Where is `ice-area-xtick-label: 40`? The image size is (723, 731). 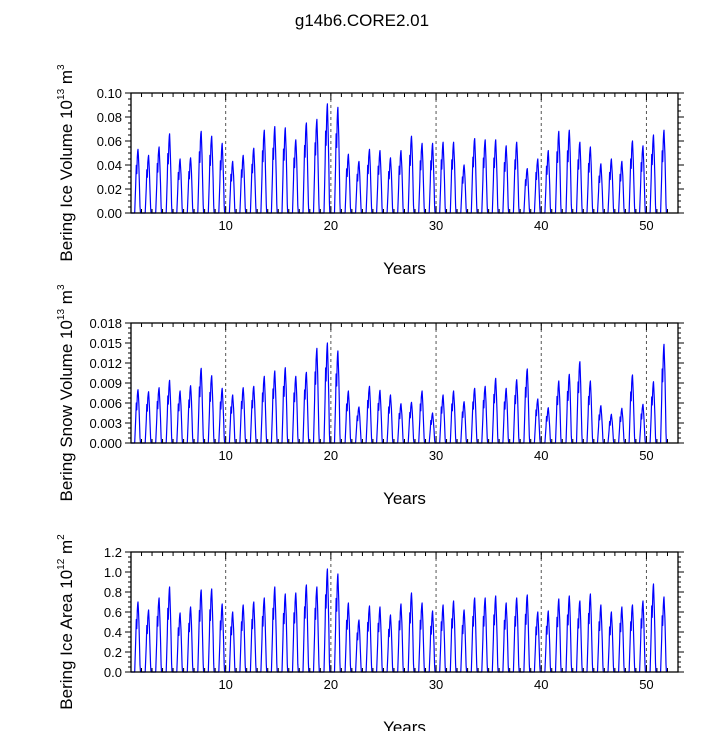
ice-area-xtick-label: 40 is located at coordinates (541, 684).